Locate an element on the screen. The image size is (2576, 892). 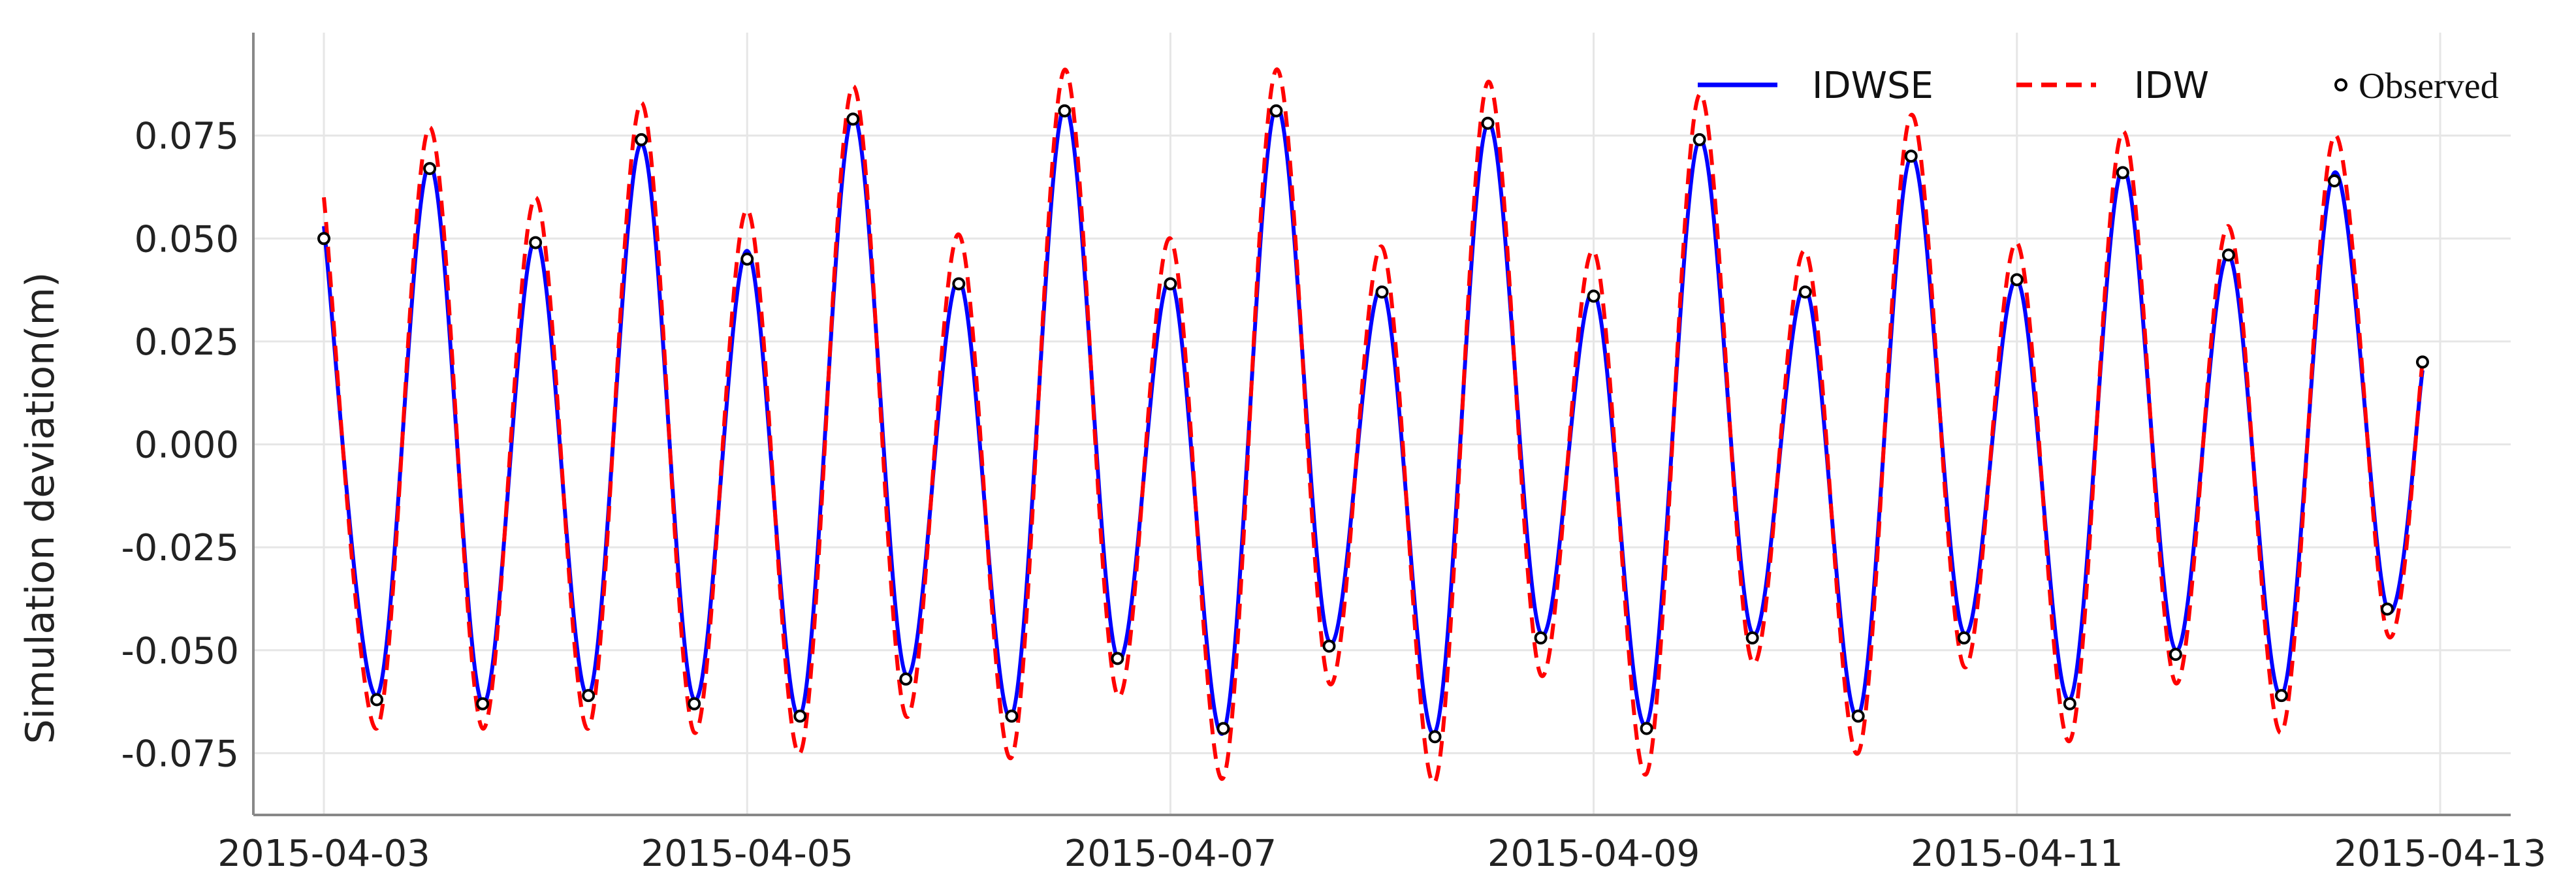
y-tick-label: -0.050 is located at coordinates (180, 651).